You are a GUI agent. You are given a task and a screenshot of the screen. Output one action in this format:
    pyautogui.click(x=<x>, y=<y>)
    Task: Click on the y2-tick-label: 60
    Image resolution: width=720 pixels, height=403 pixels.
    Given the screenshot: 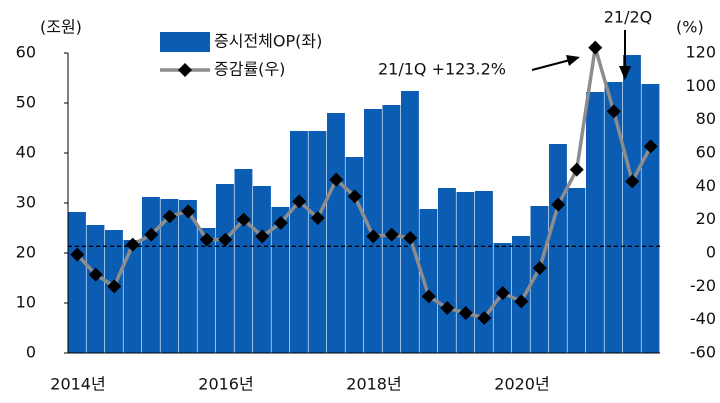 What is the action you would take?
    pyautogui.click(x=706, y=152)
    